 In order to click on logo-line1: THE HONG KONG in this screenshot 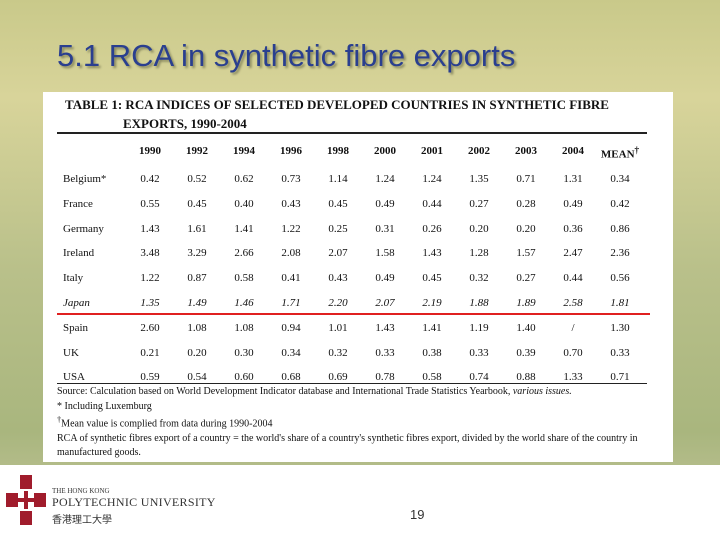, I will do `click(81, 491)`.